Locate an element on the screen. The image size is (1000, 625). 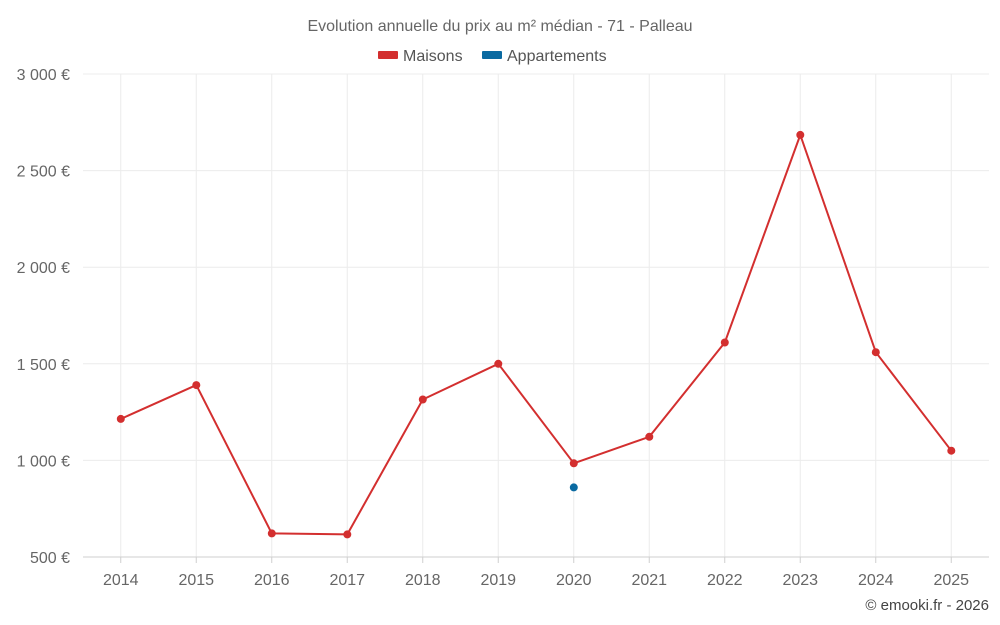
x-tick-label: 2014 is located at coordinates (121, 580).